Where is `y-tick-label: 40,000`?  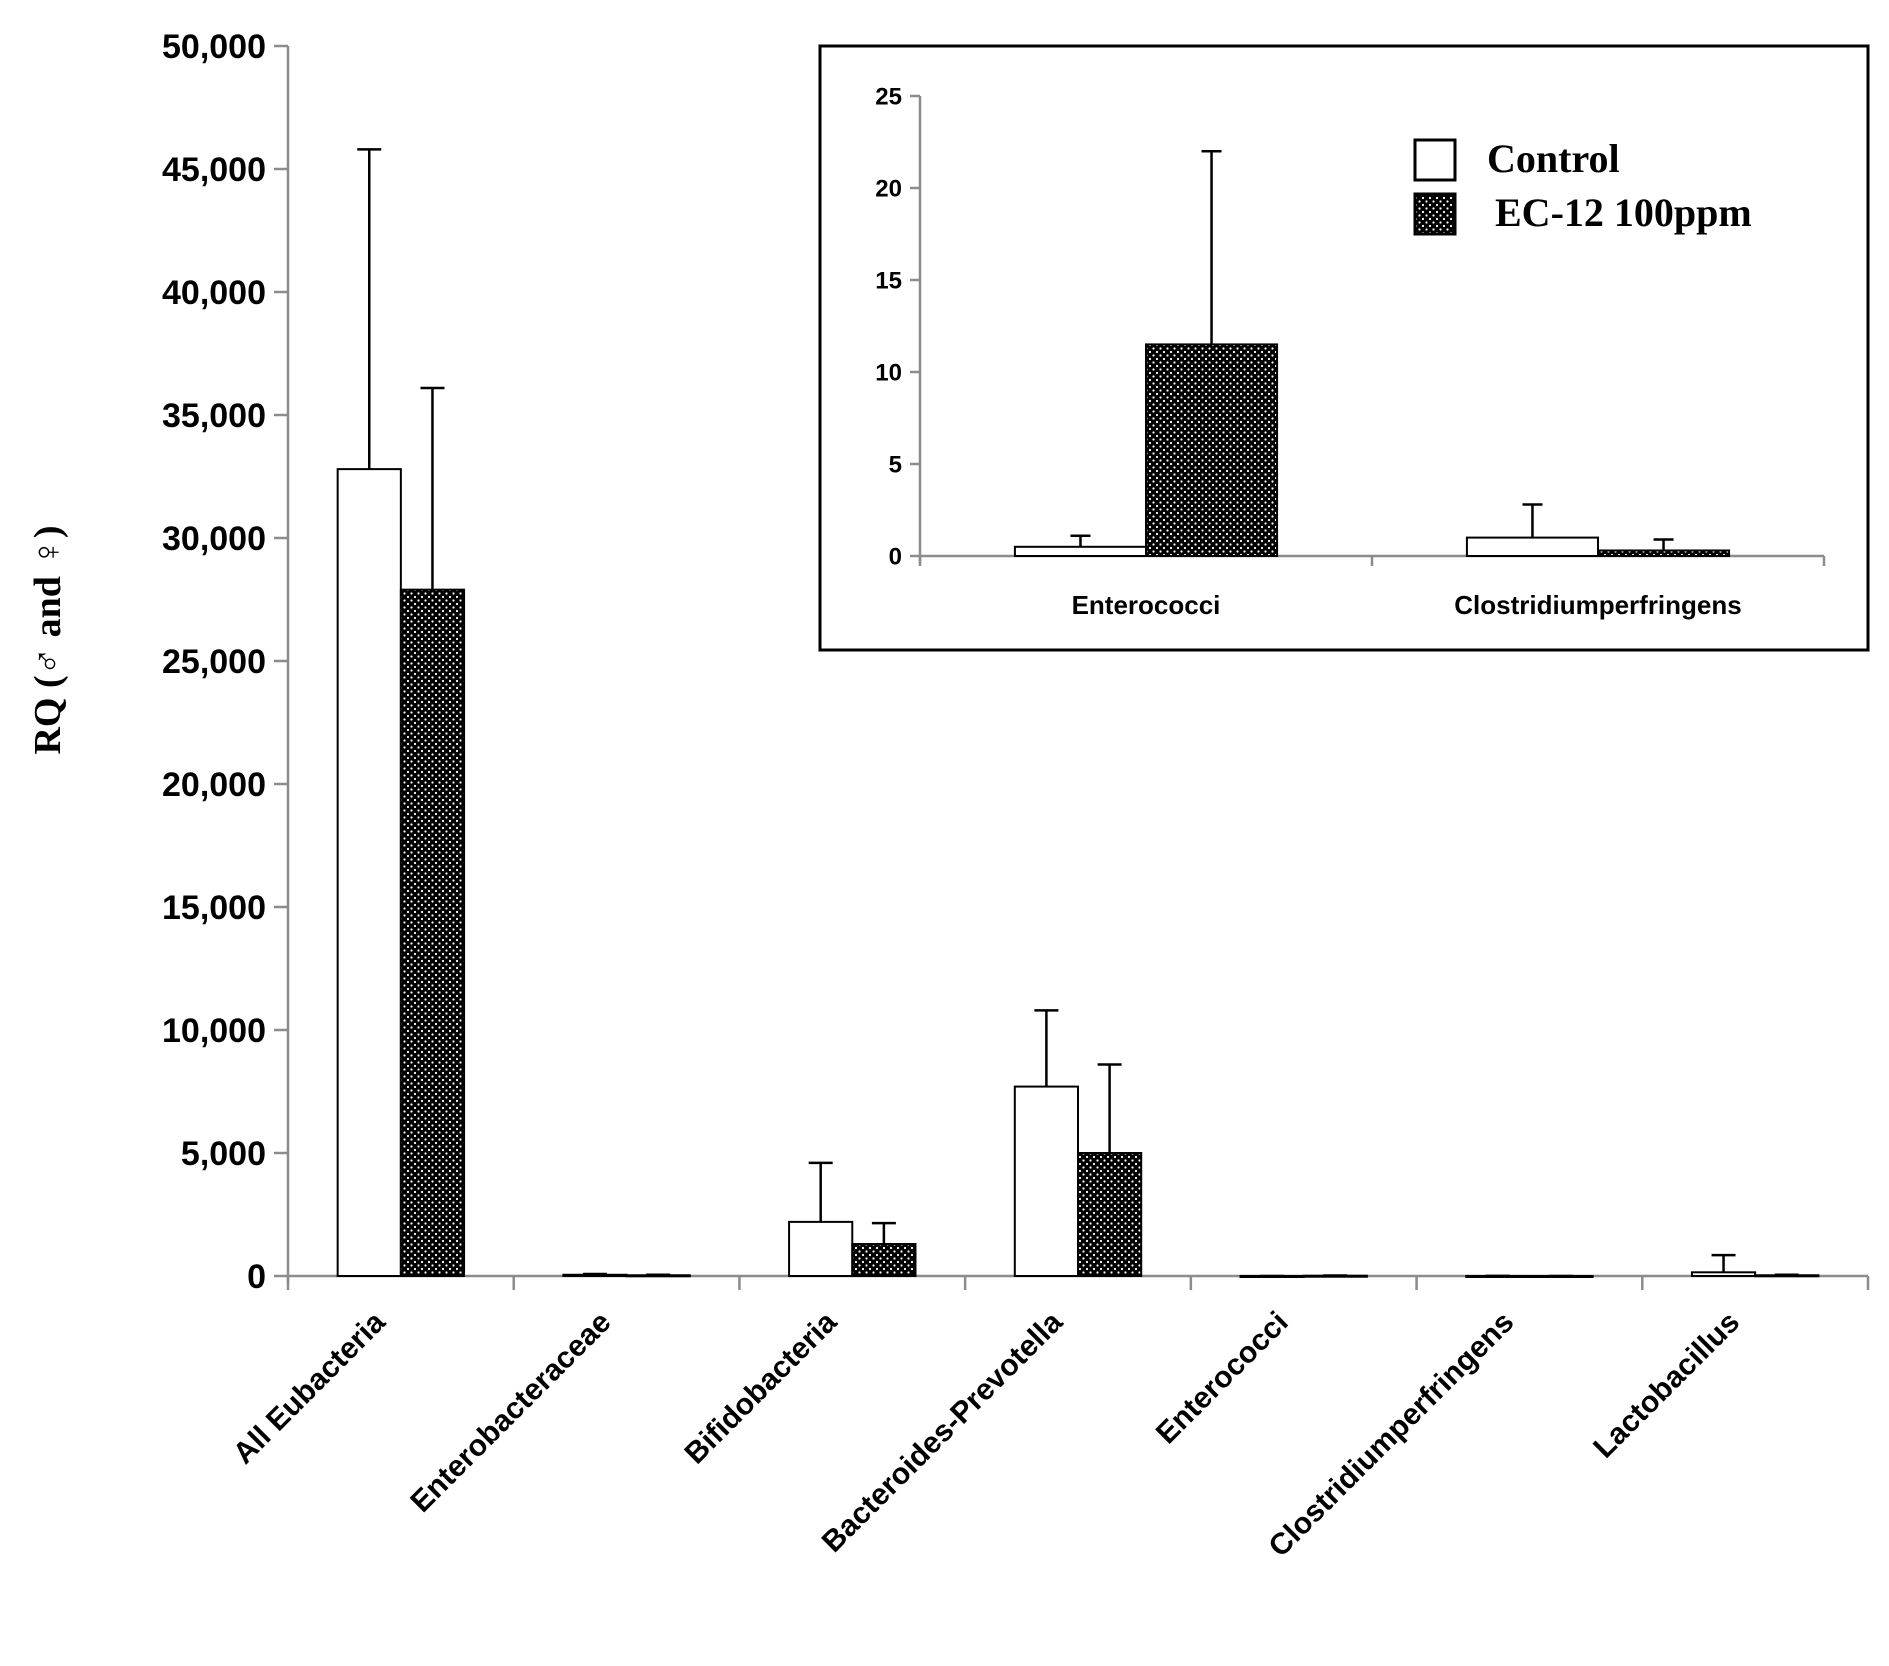
y-tick-label: 40,000 is located at coordinates (214, 293).